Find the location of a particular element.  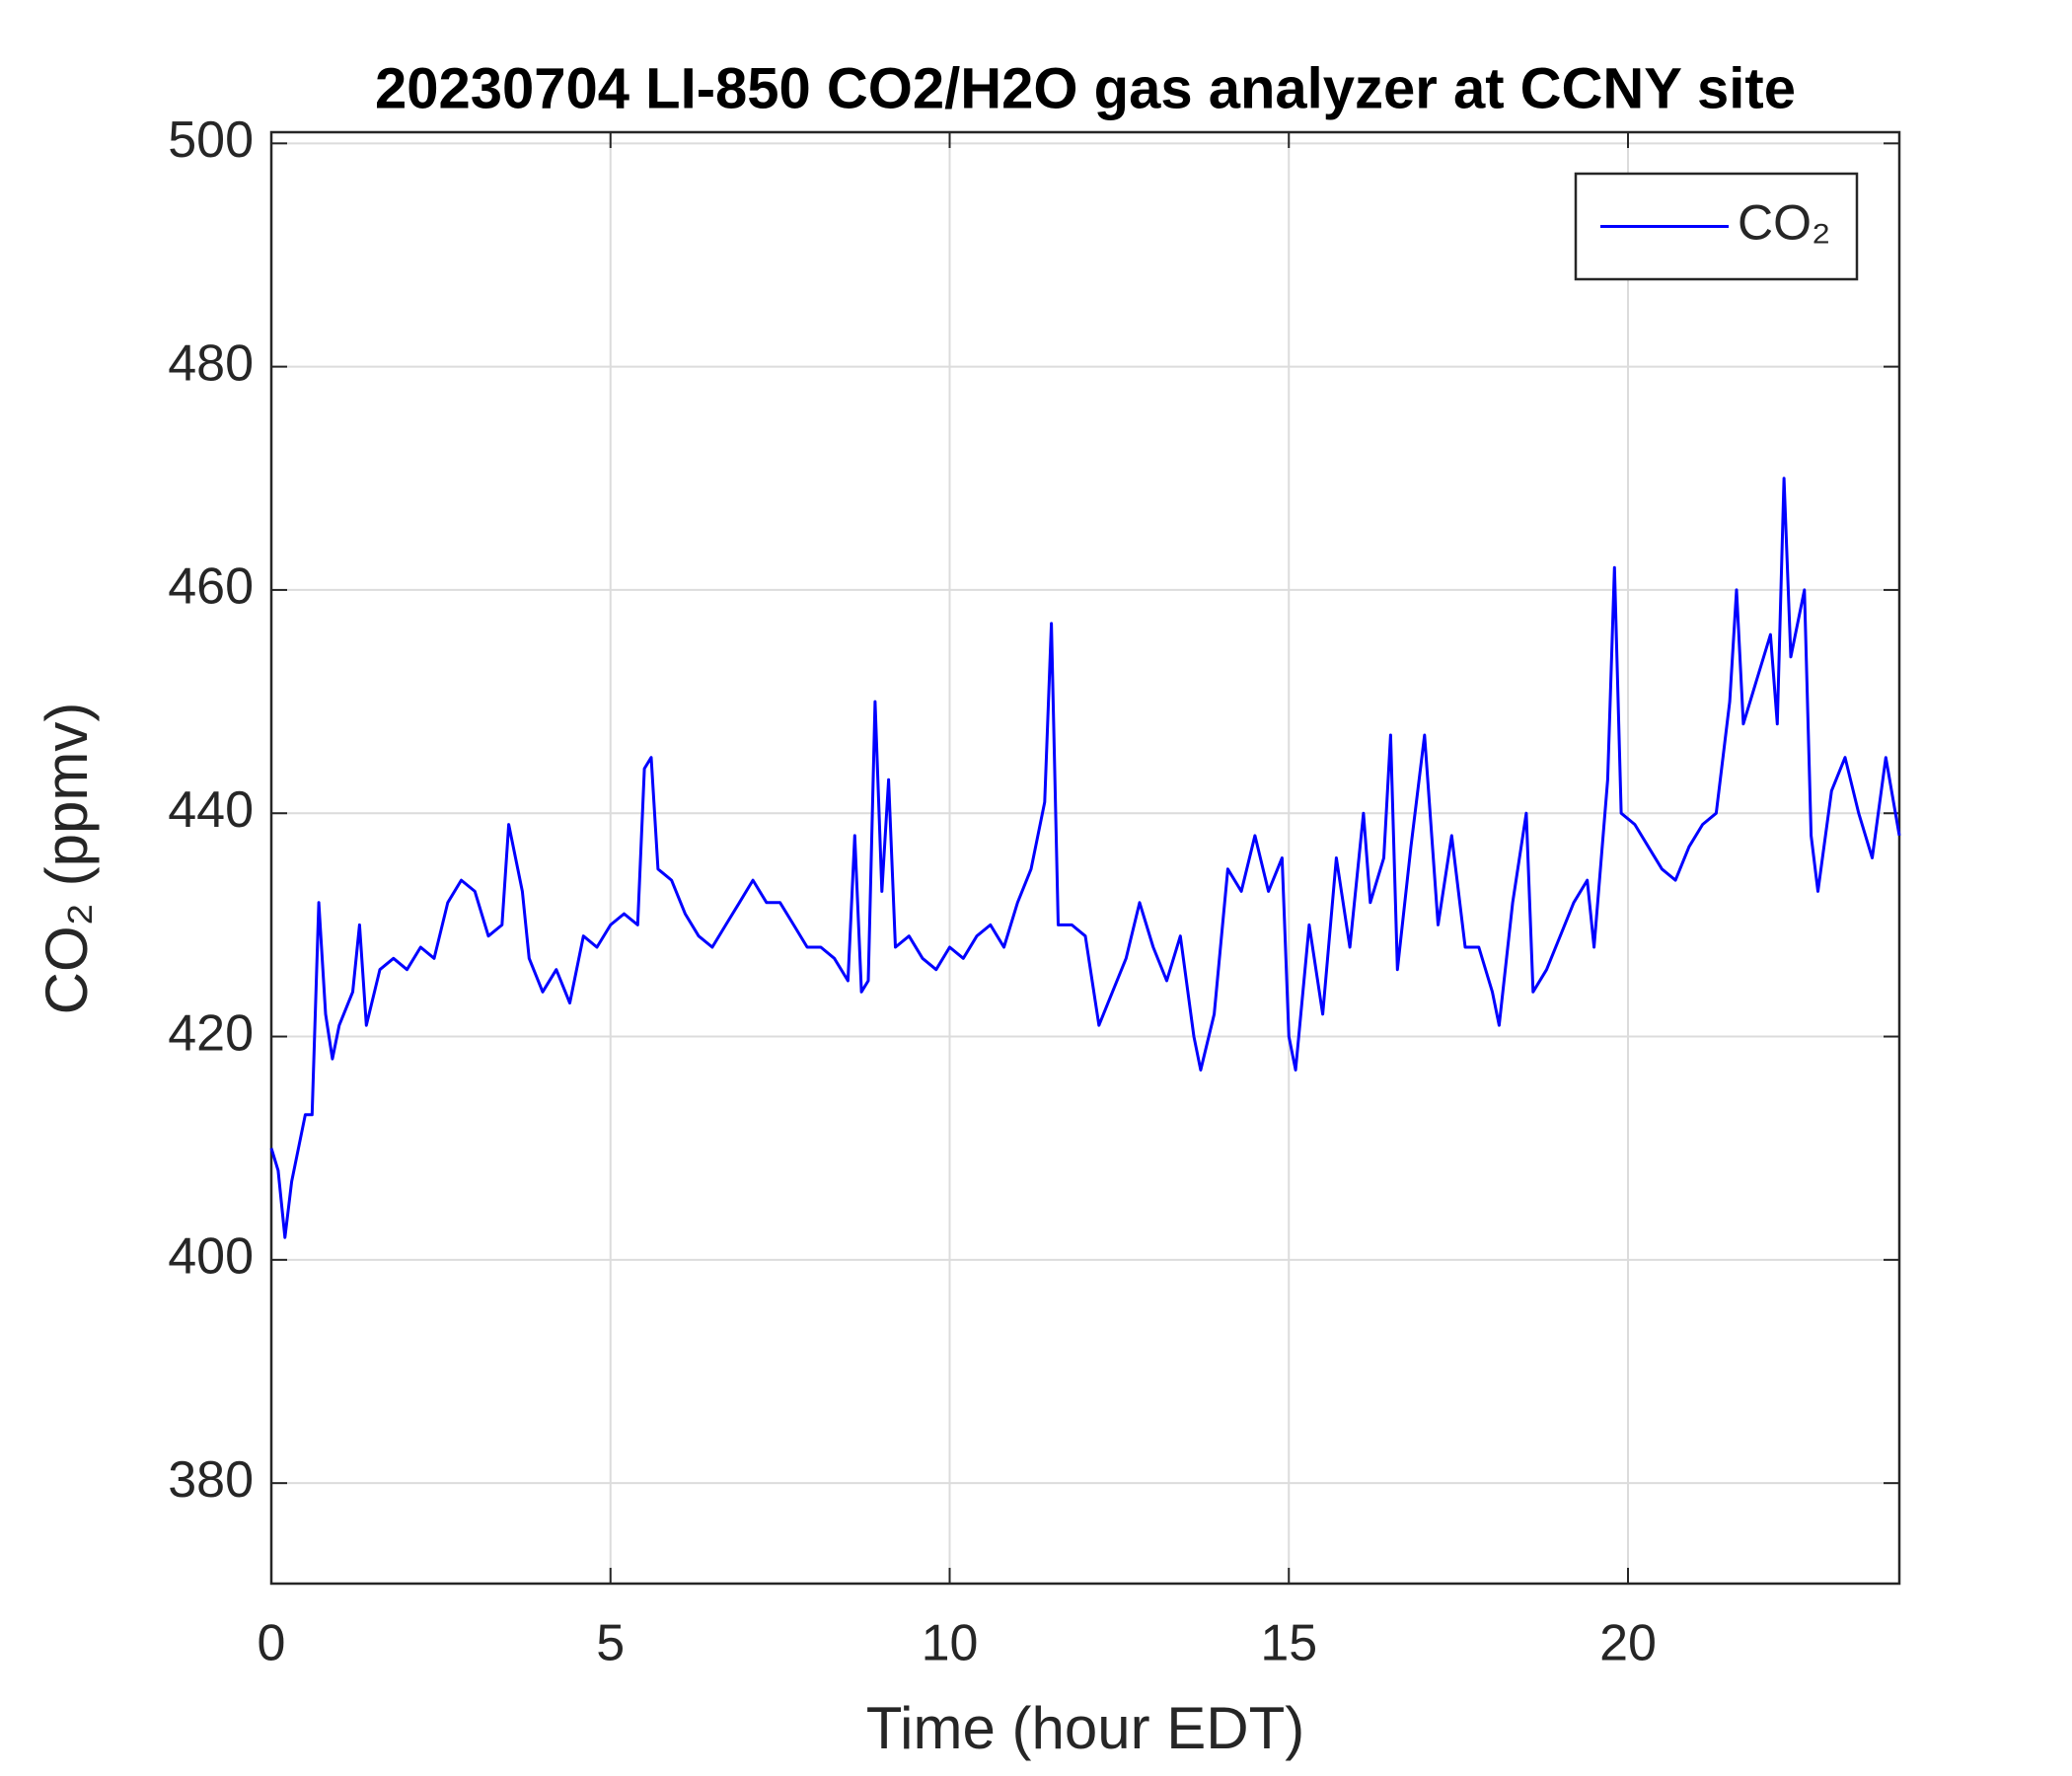

x-tick-label: 0 is located at coordinates (272, 1644).